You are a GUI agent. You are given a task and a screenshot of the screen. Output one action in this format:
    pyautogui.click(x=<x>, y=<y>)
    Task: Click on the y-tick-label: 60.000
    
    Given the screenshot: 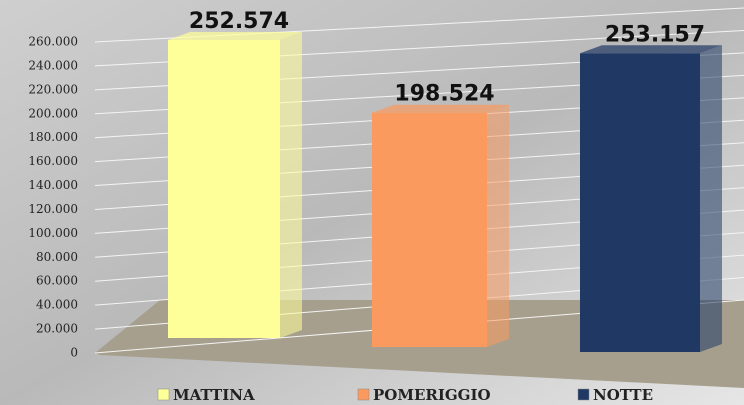 What is the action you would take?
    pyautogui.click(x=57, y=281)
    